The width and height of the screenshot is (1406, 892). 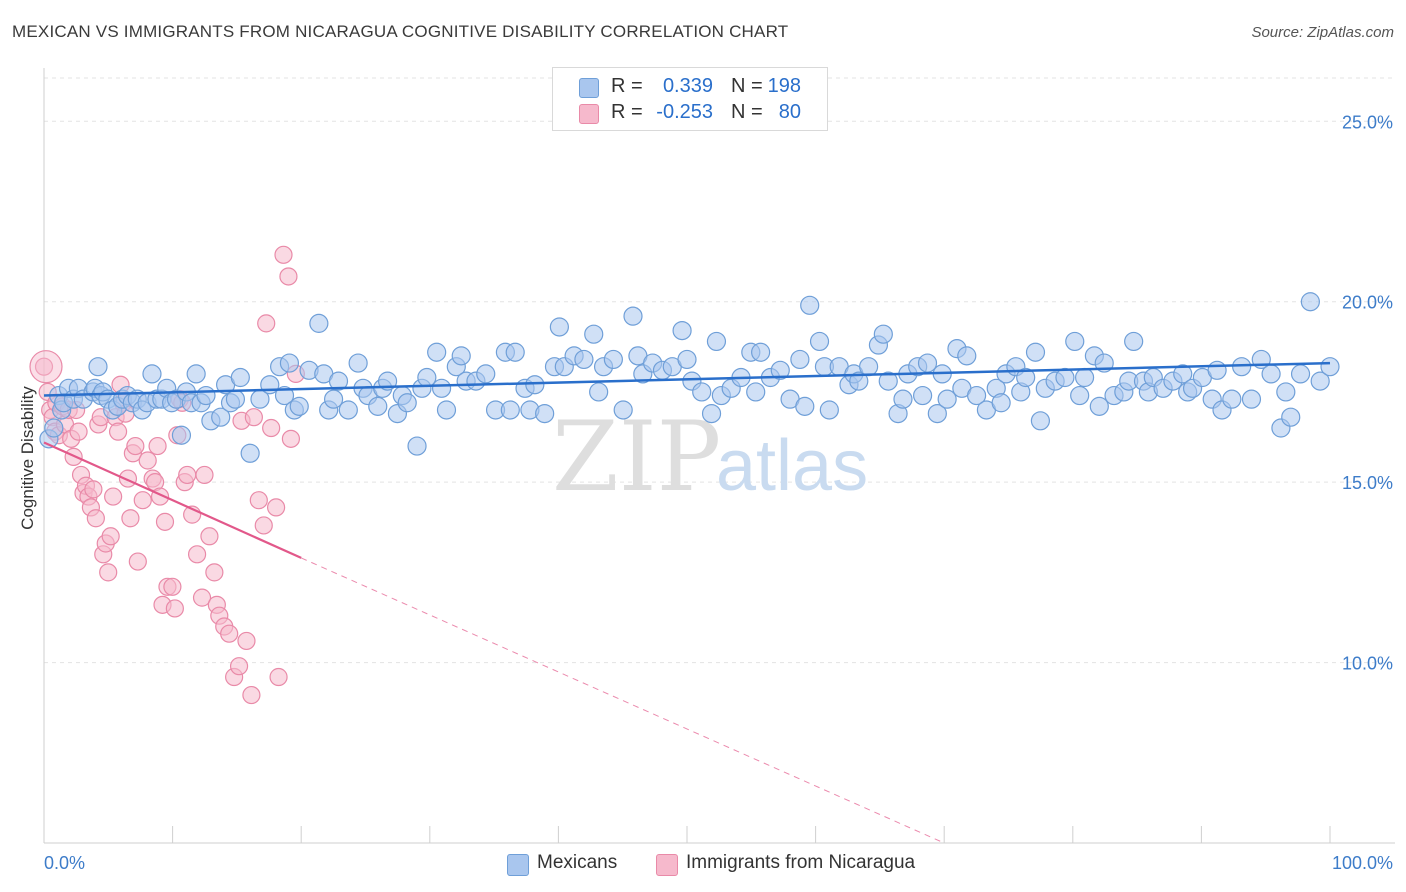 What do you see at coordinates (589, 114) in the screenshot?
I see `legend-swatch-pink` at bounding box center [589, 114].